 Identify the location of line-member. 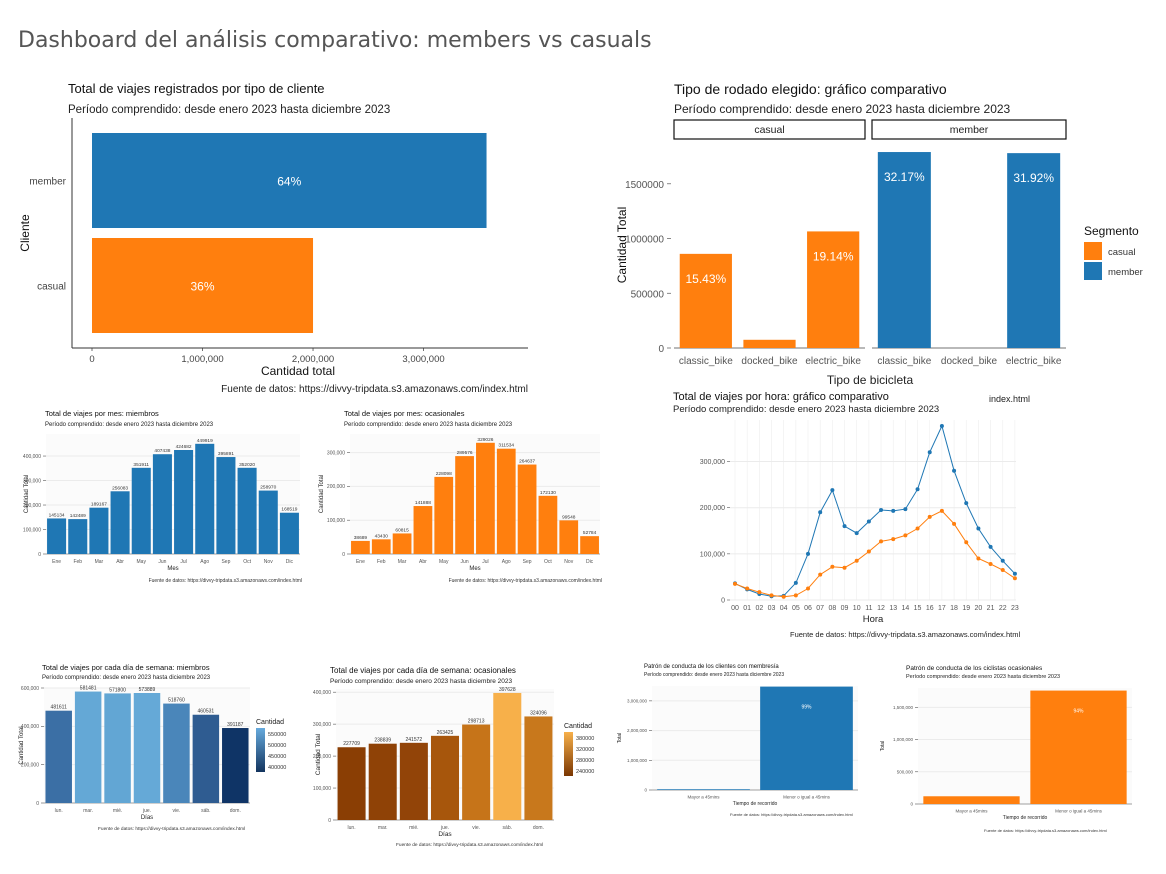
(875, 510).